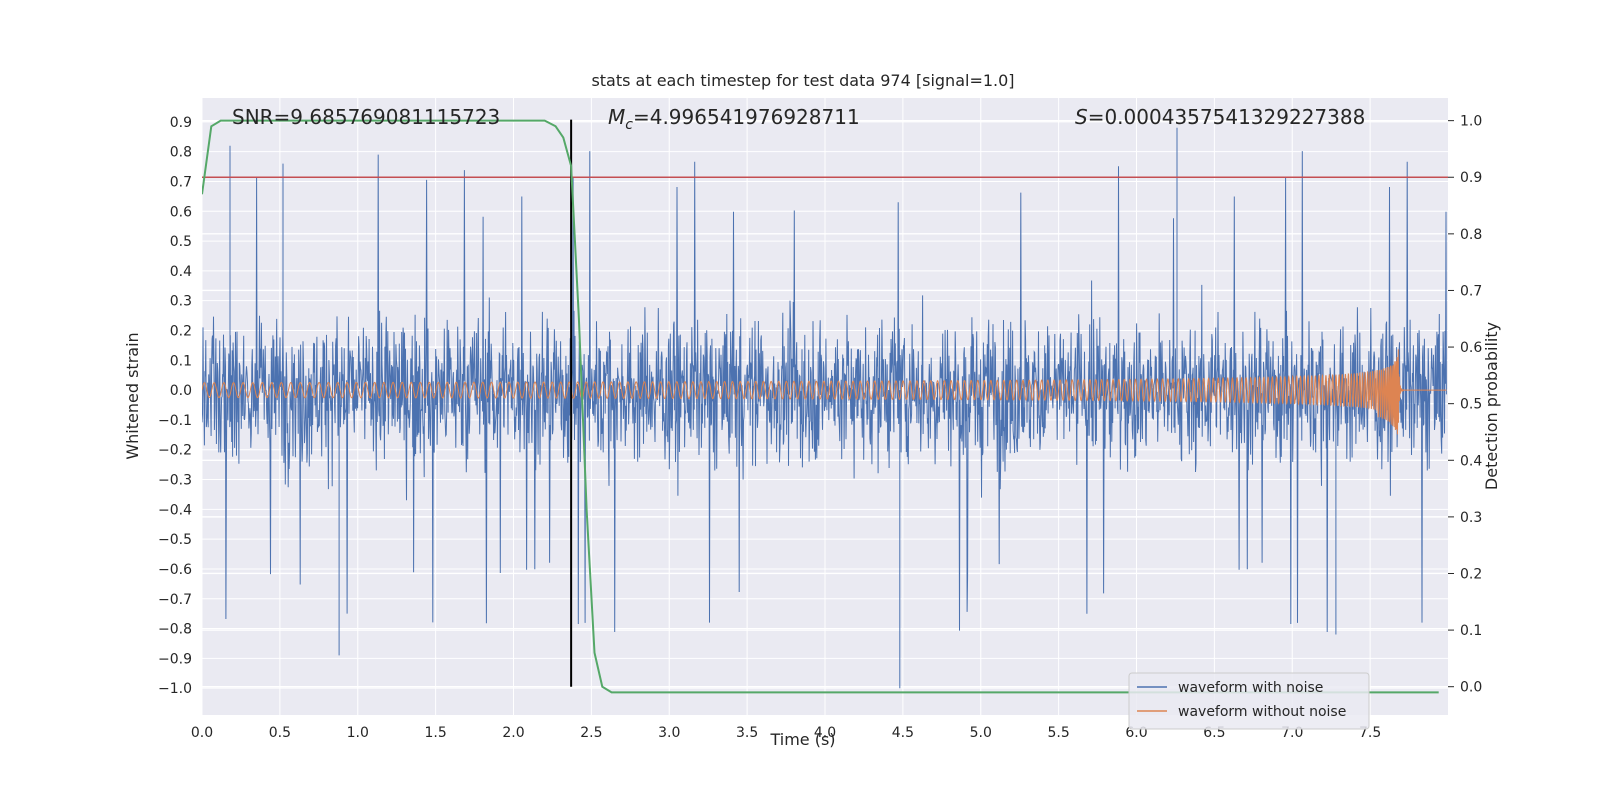  I want to click on x-tick-label: 4.0, so click(825, 733).